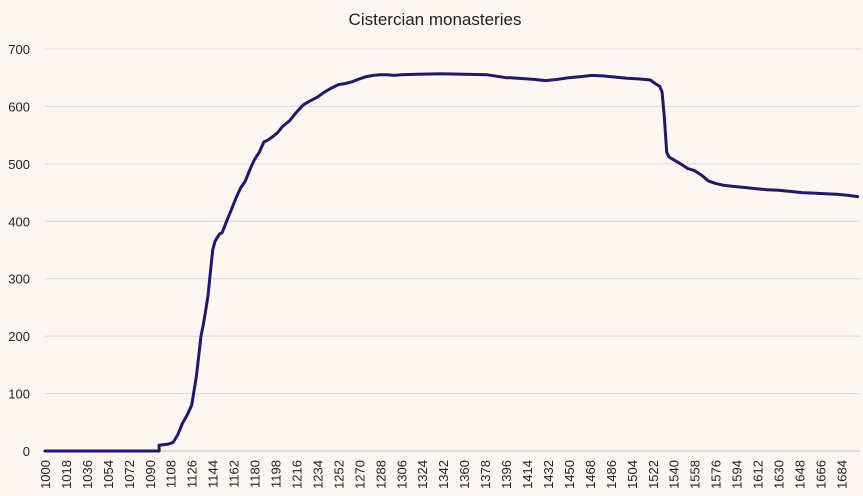 The height and width of the screenshot is (496, 863). What do you see at coordinates (695, 474) in the screenshot?
I see `x-tick-label: 1558` at bounding box center [695, 474].